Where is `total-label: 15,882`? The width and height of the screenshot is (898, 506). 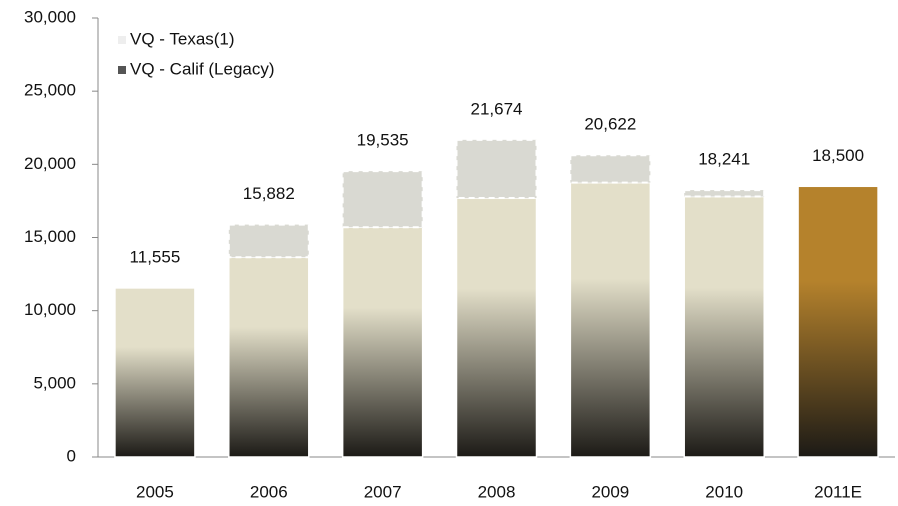 total-label: 15,882 is located at coordinates (269, 193).